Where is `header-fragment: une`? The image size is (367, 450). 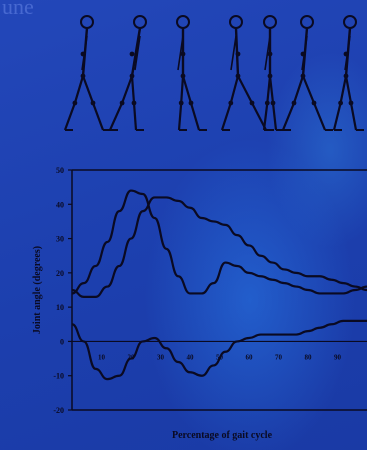
header-fragment: une is located at coordinates (18, 9).